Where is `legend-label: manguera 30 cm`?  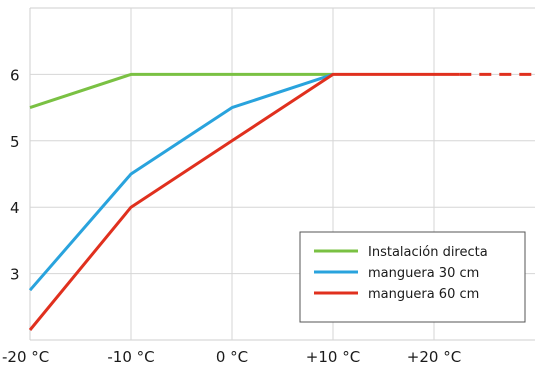
legend-label: manguera 30 cm is located at coordinates (423, 273).